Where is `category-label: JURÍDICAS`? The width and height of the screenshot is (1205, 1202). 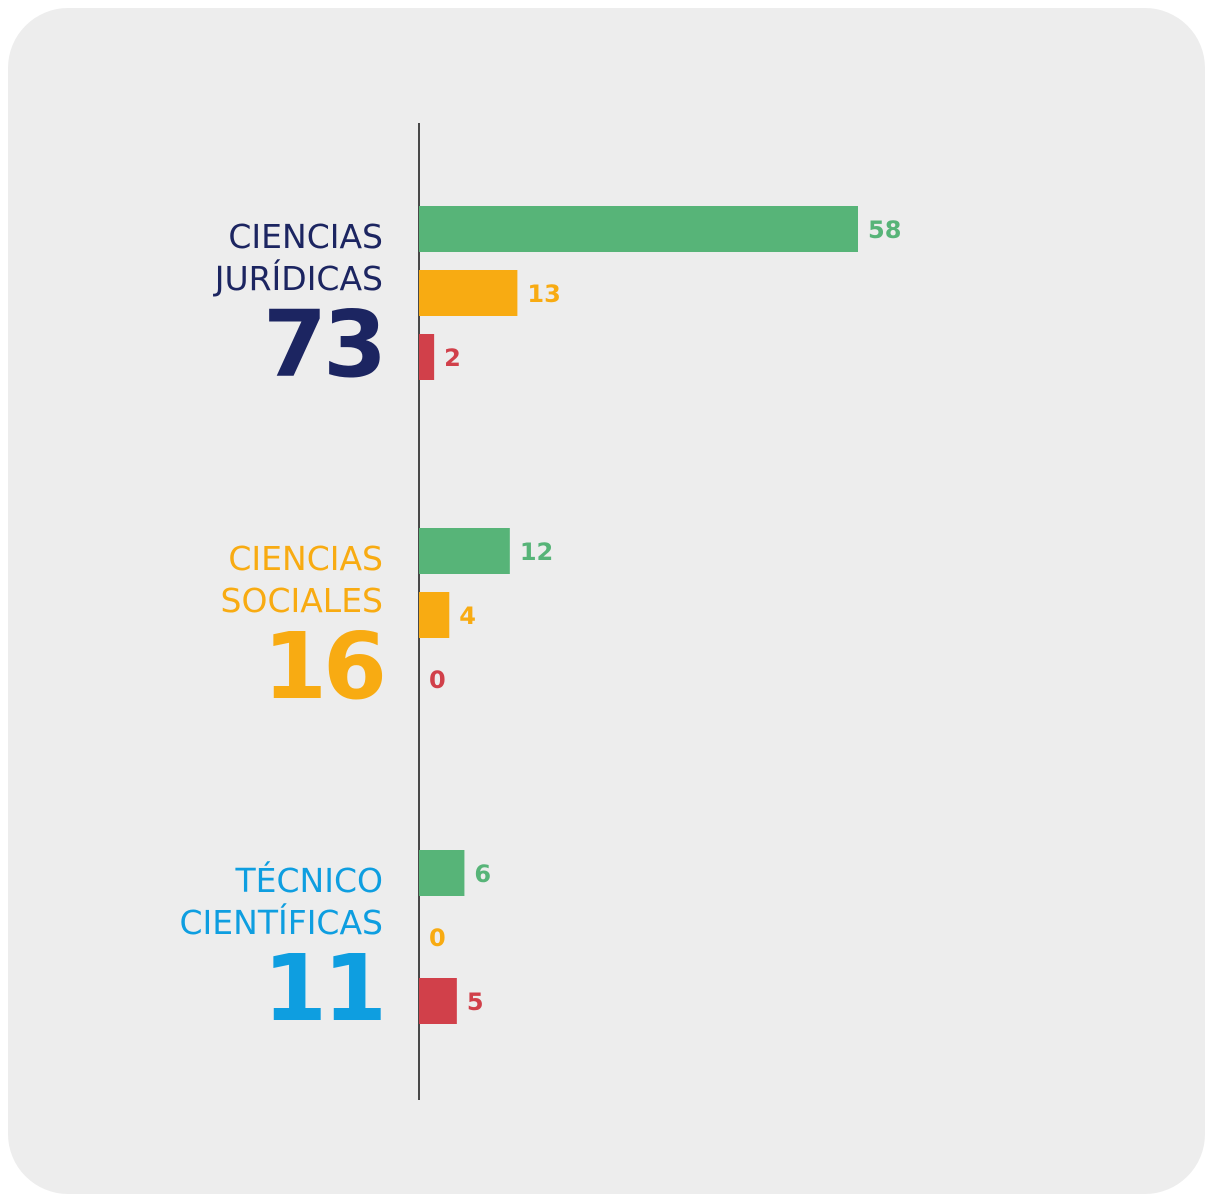 category-label: JURÍDICAS is located at coordinates (298, 278).